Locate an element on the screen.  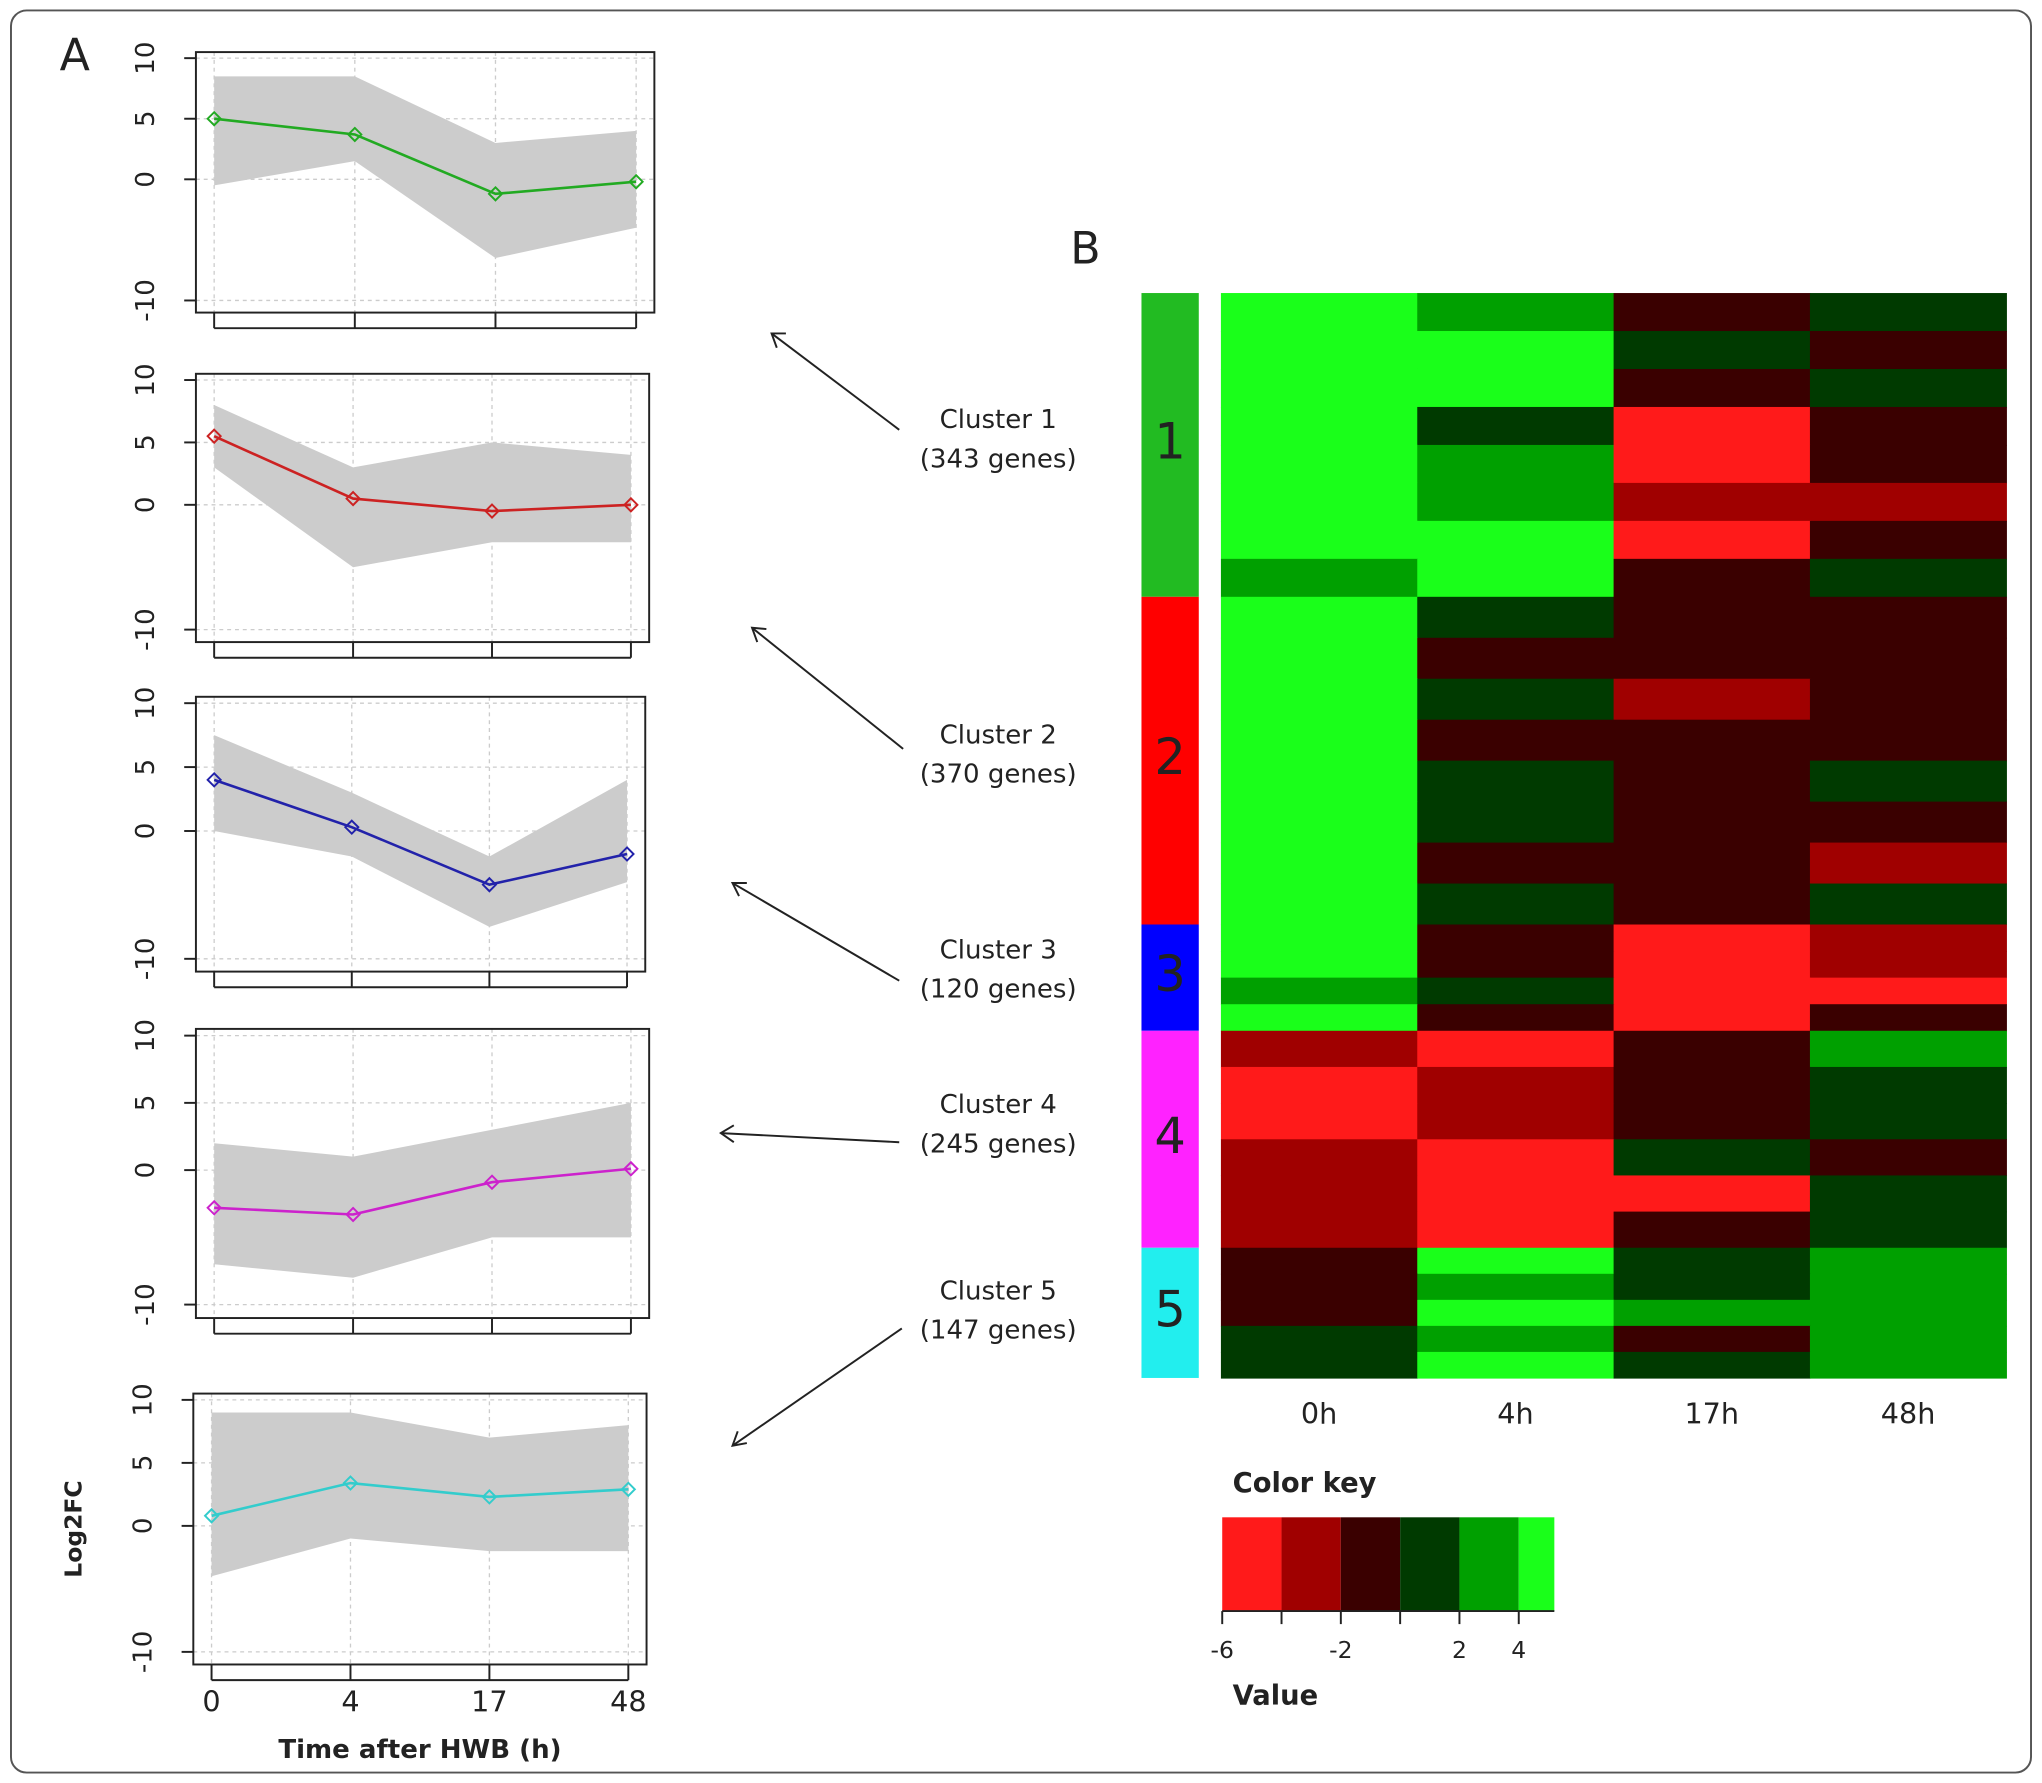
cluster-genes: (120 genes) is located at coordinates (998, 989).